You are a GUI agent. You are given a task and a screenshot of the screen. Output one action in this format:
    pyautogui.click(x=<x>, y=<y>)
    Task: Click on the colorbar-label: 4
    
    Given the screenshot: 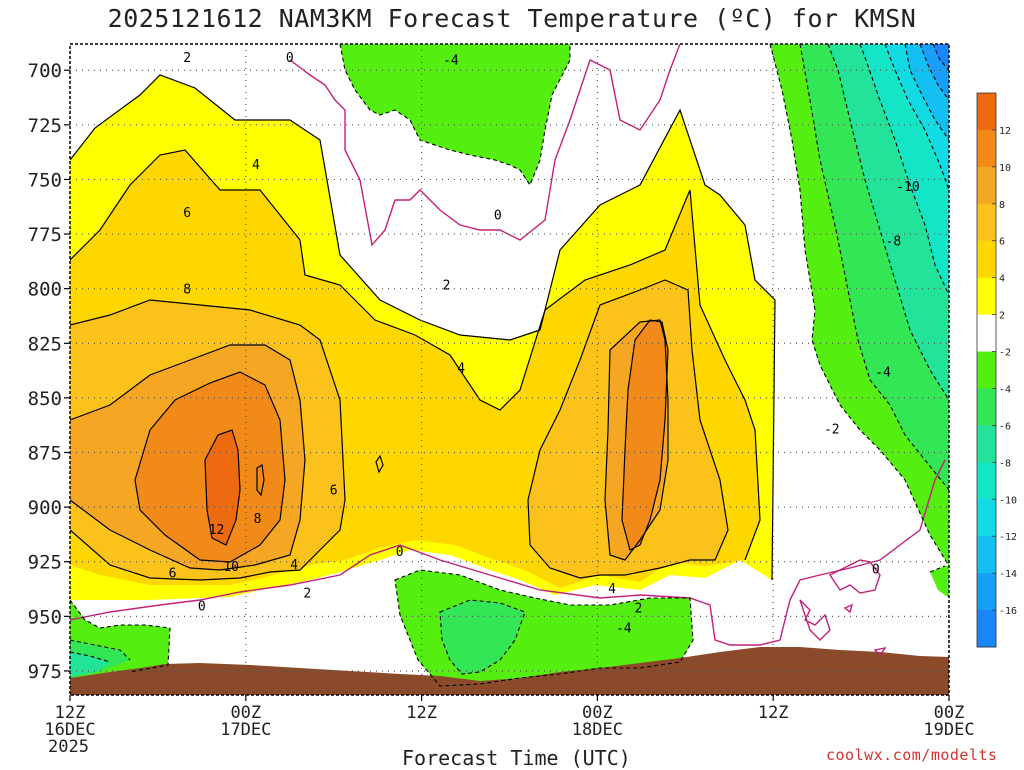 What is the action you would take?
    pyautogui.click(x=1002, y=279)
    